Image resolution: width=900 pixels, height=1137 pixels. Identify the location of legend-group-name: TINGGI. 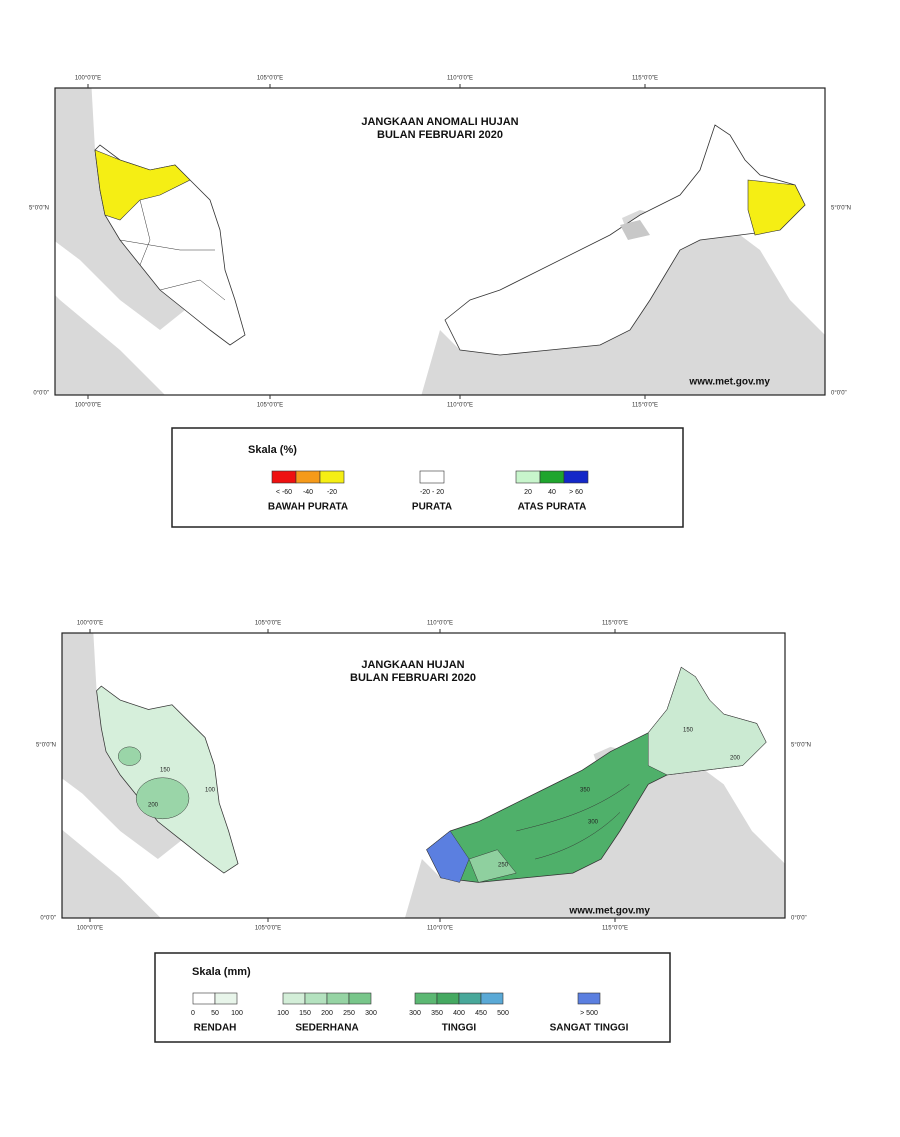
(459, 1028).